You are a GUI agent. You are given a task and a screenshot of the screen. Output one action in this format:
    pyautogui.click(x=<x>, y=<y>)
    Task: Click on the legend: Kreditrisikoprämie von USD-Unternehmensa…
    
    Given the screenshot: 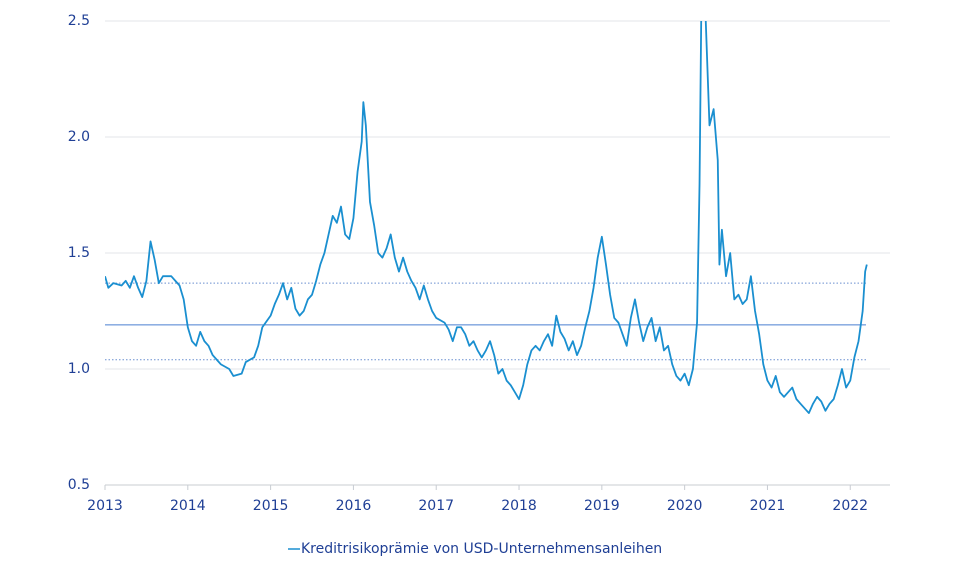 What is the action you would take?
    pyautogui.click(x=475, y=549)
    